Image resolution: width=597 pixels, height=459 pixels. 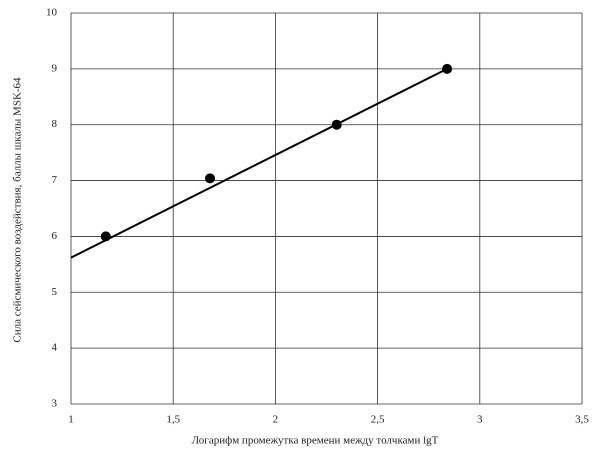 What do you see at coordinates (55, 404) in the screenshot?
I see `y-tick-label: 3` at bounding box center [55, 404].